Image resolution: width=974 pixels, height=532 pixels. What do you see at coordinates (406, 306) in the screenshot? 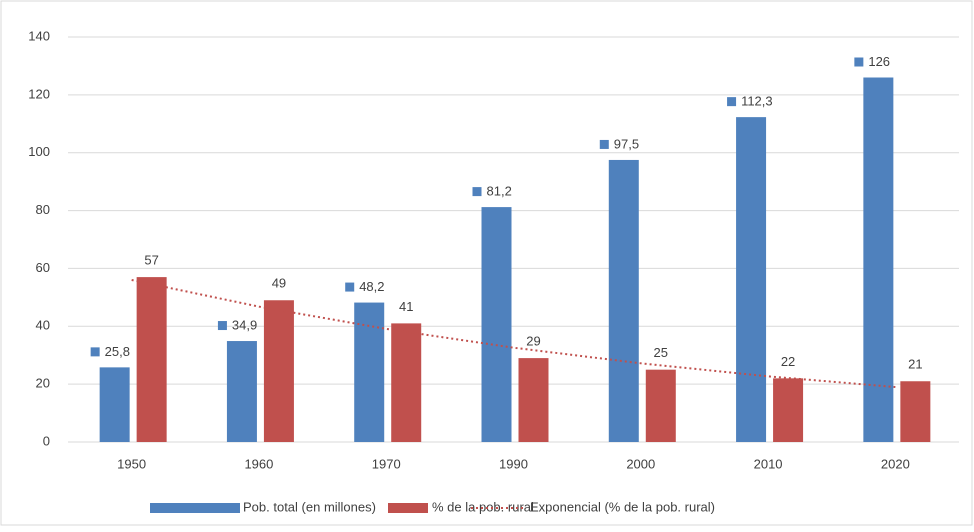
I see `value-label: 41` at bounding box center [406, 306].